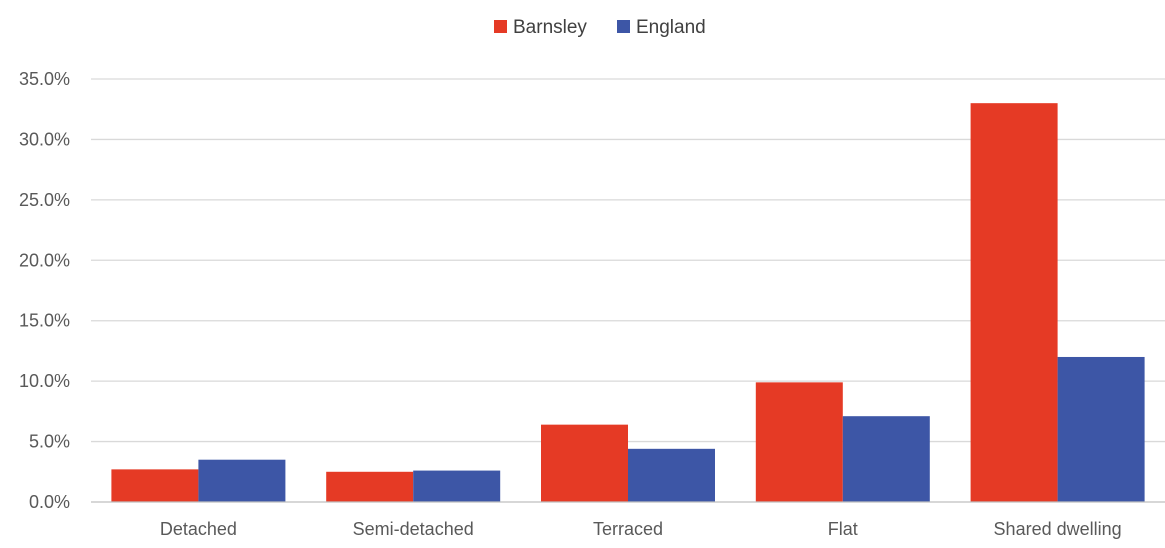  What do you see at coordinates (843, 529) in the screenshot?
I see `x-category-label: Flat` at bounding box center [843, 529].